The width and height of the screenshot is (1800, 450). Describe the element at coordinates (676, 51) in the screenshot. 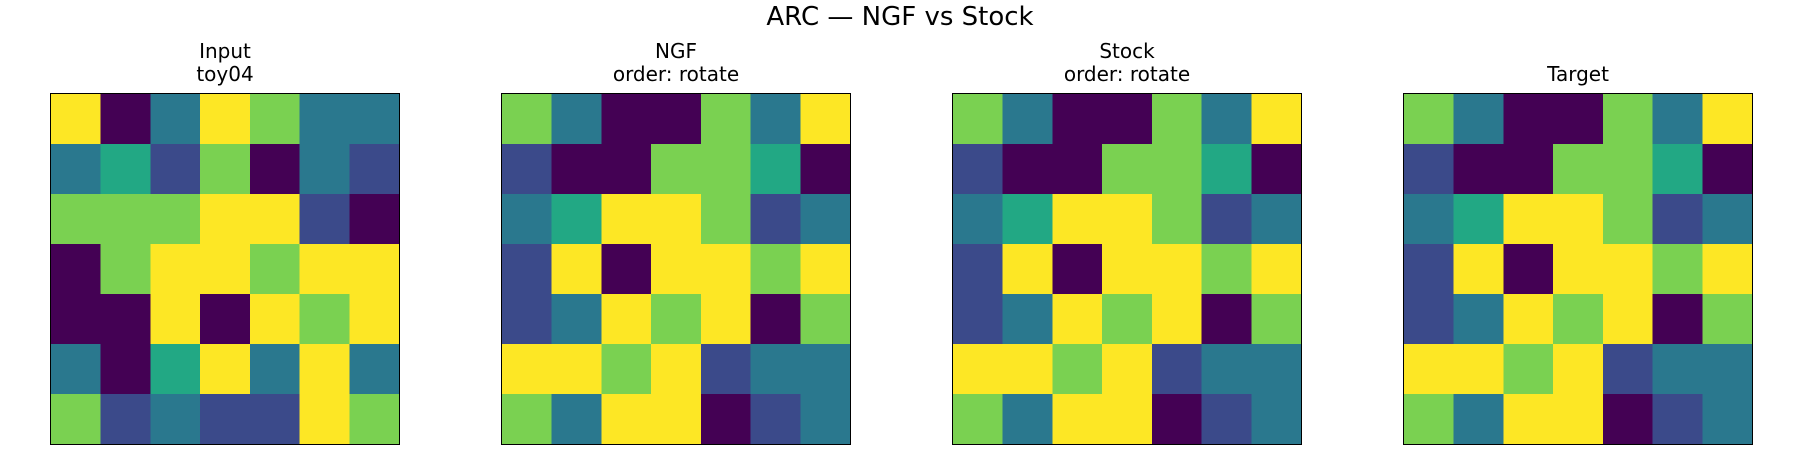

I see `panel-title-line-1: NGF` at that location.